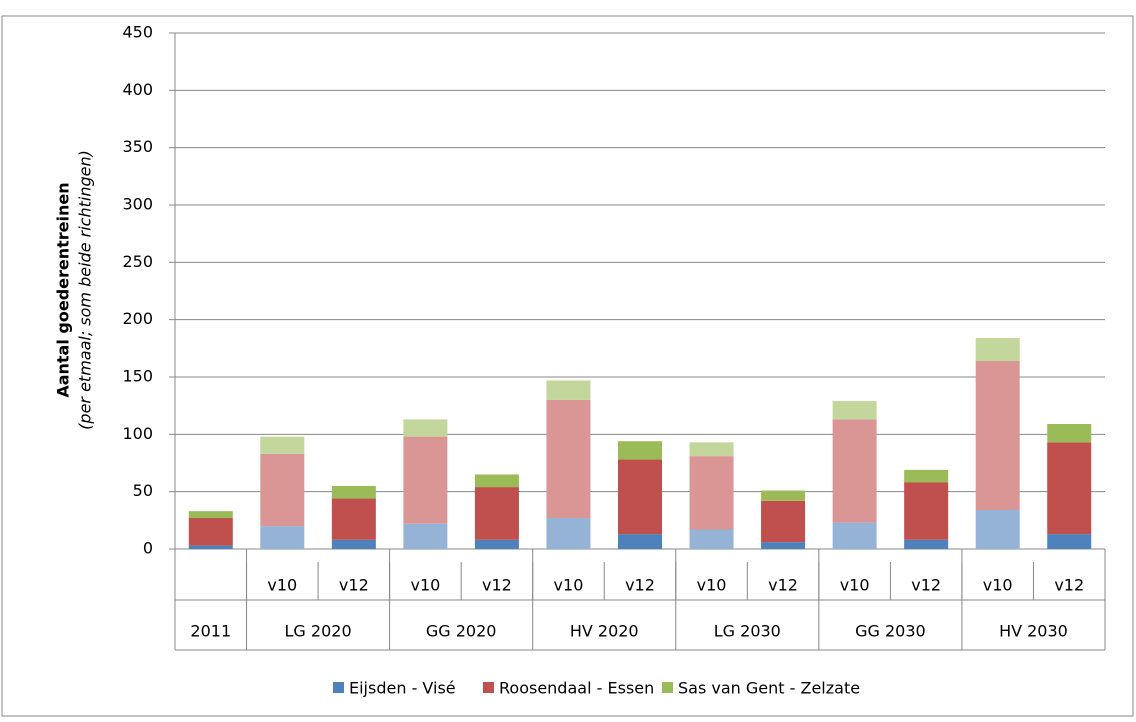  What do you see at coordinates (143, 490) in the screenshot?
I see `y-tick-label: 50` at bounding box center [143, 490].